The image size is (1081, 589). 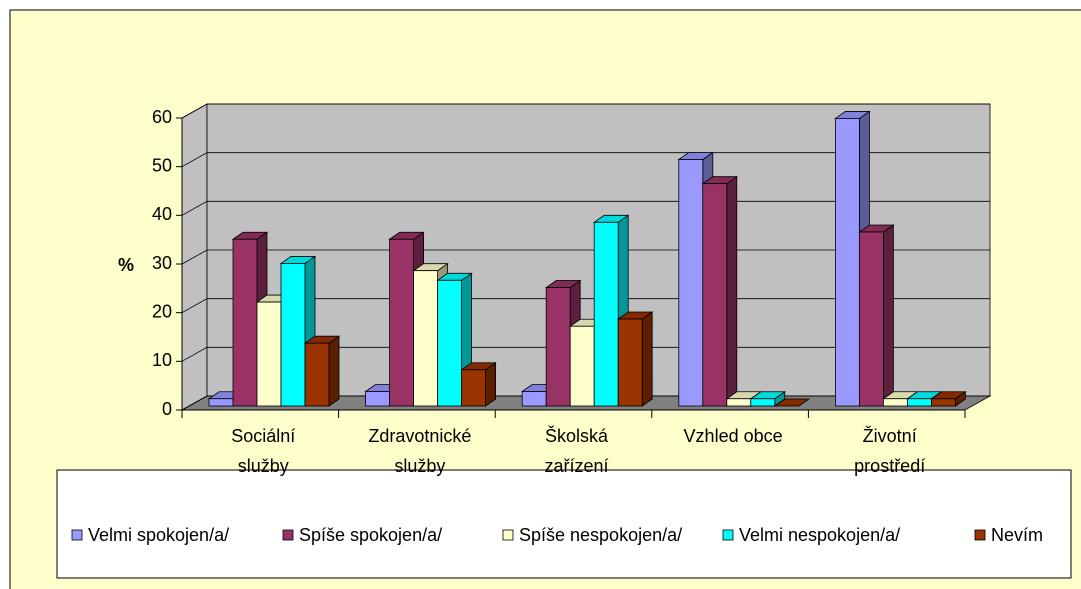 What do you see at coordinates (1017, 535) in the screenshot?
I see `legend-label: Nevím` at bounding box center [1017, 535].